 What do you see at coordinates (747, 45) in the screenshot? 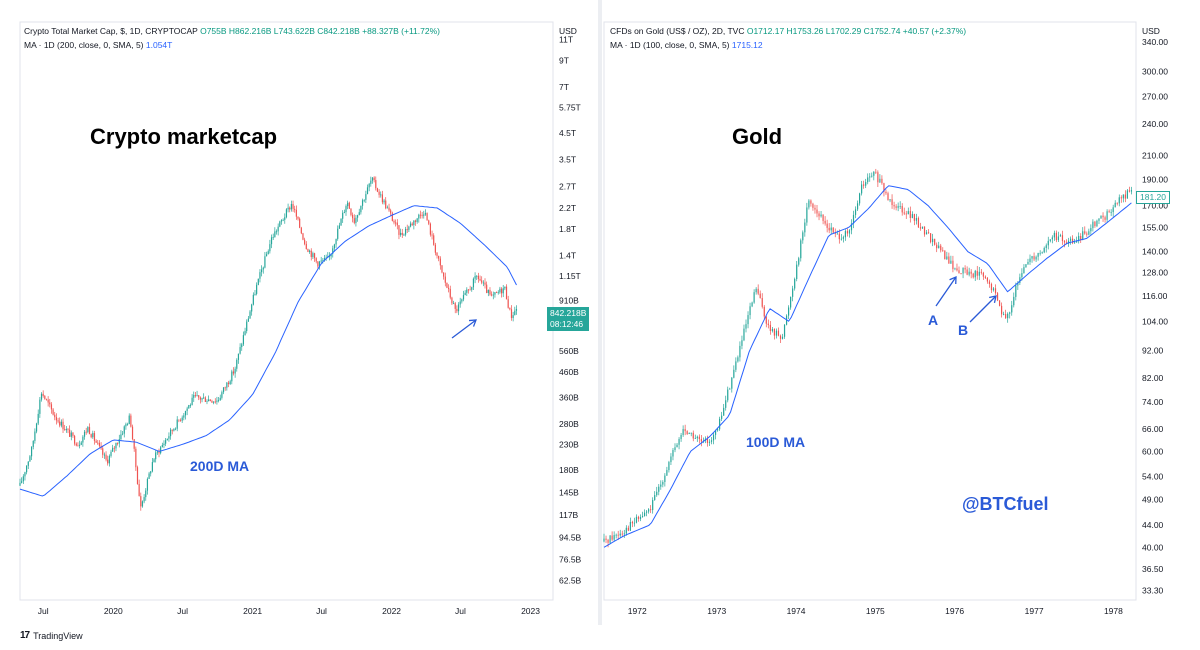
I see `gold-ma-legend-value: 1715.12` at bounding box center [747, 45].